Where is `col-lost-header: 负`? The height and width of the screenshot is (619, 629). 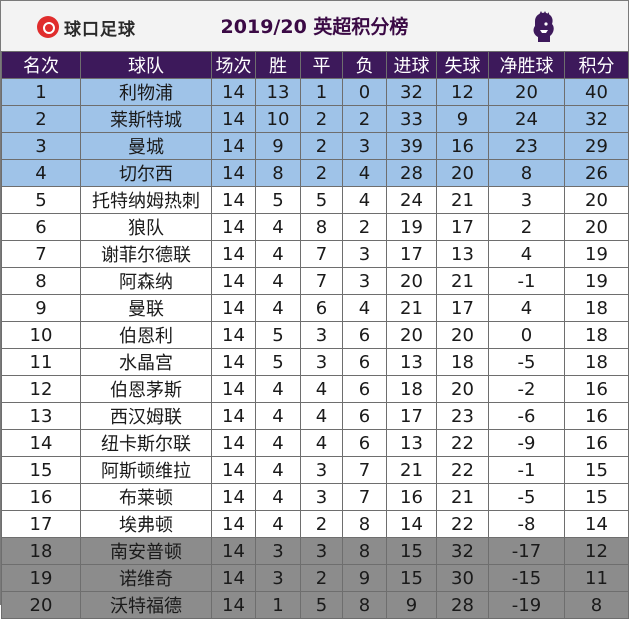
col-lost-header: 负 is located at coordinates (364, 65).